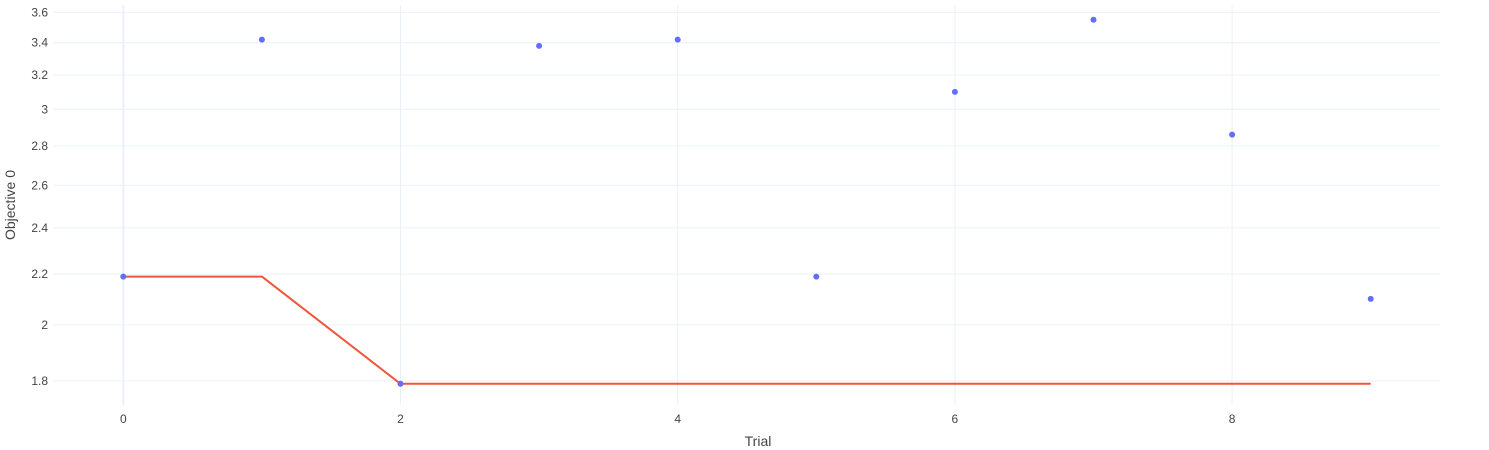 The height and width of the screenshot is (450, 1489). What do you see at coordinates (123, 419) in the screenshot?
I see `x-tick-label: 0` at bounding box center [123, 419].